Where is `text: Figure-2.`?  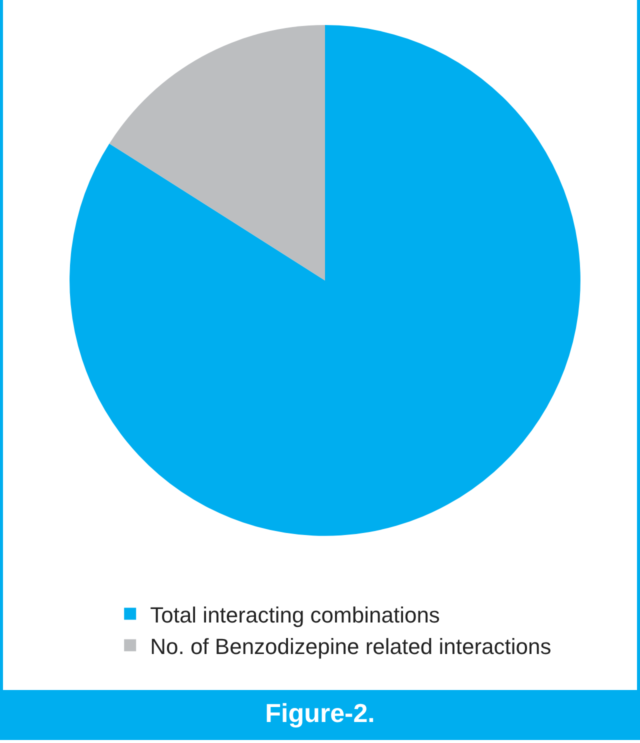
text: Figure-2. is located at coordinates (320, 713).